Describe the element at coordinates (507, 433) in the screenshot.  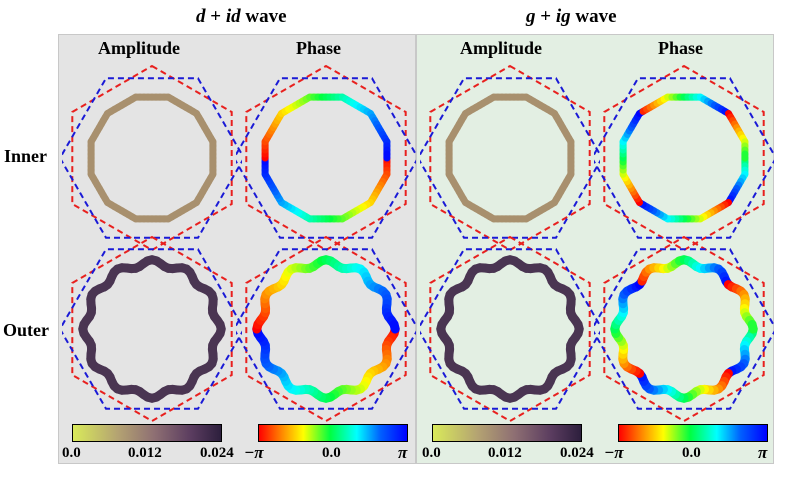
I see `colorbar-amplitude-g` at that location.